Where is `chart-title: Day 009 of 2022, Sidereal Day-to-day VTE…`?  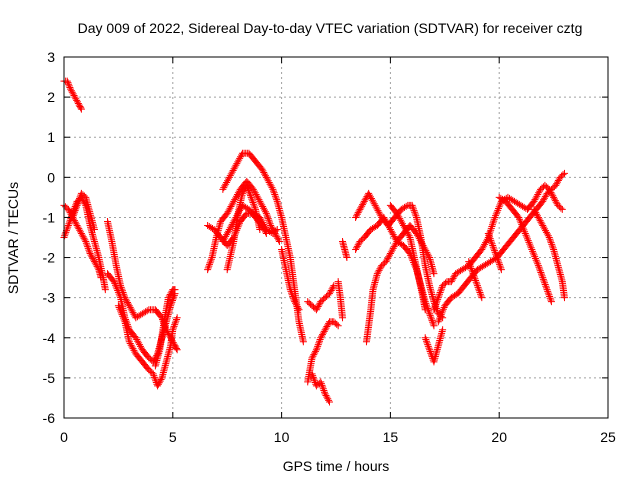 chart-title: Day 009 of 2022, Sidereal Day-to-day VTE… is located at coordinates (330, 28).